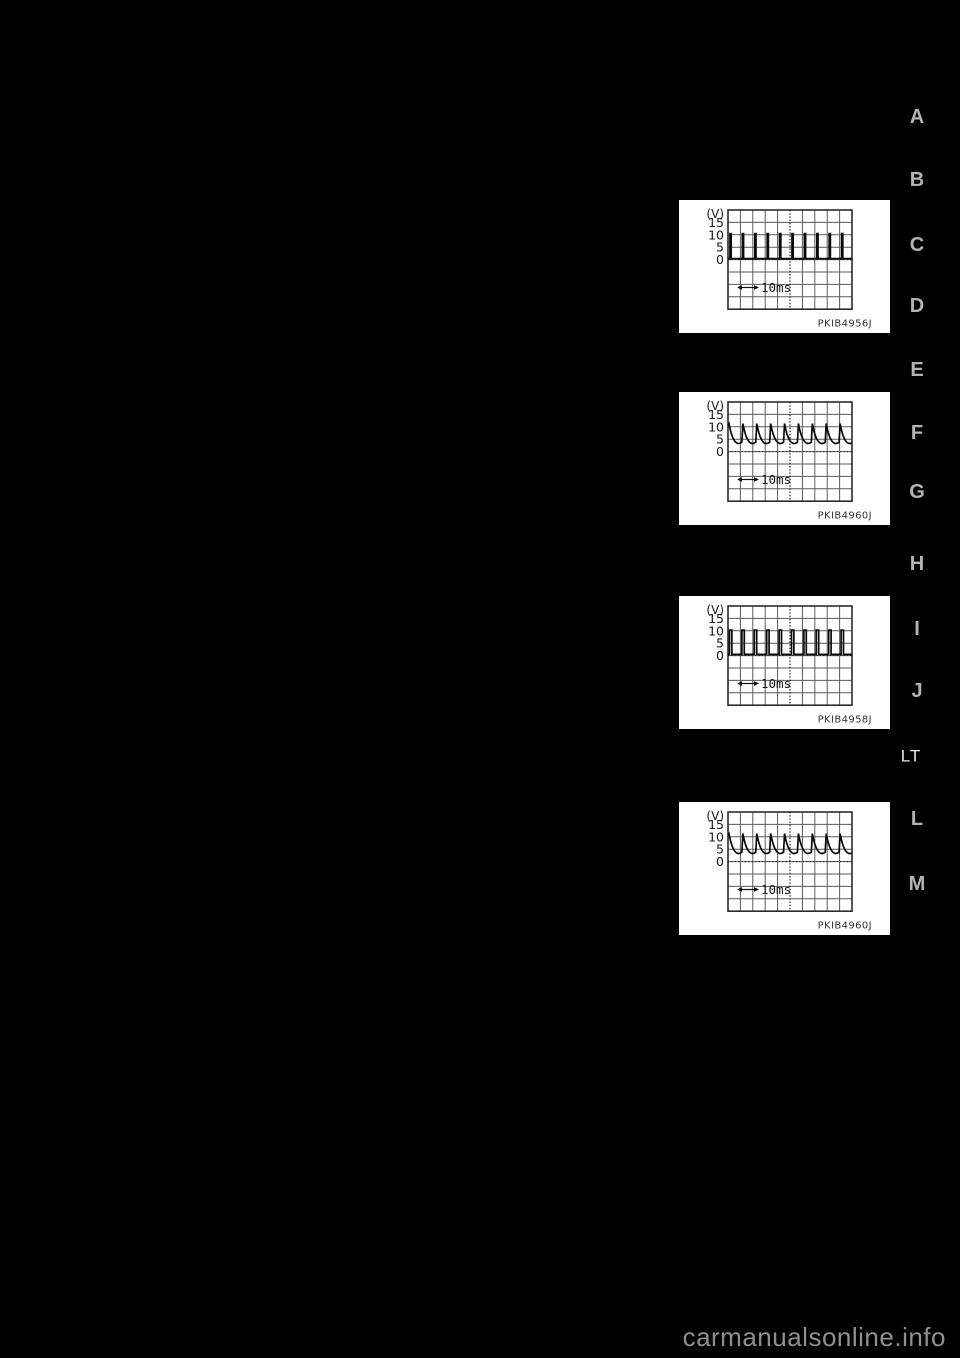  Describe the element at coordinates (917, 117) in the screenshot. I see `section-tab-a: A` at that location.